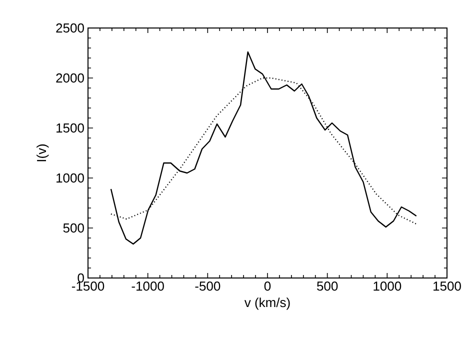 This screenshot has width=474, height=338. Describe the element at coordinates (267, 286) in the screenshot. I see `x-tick-label: 0` at that location.